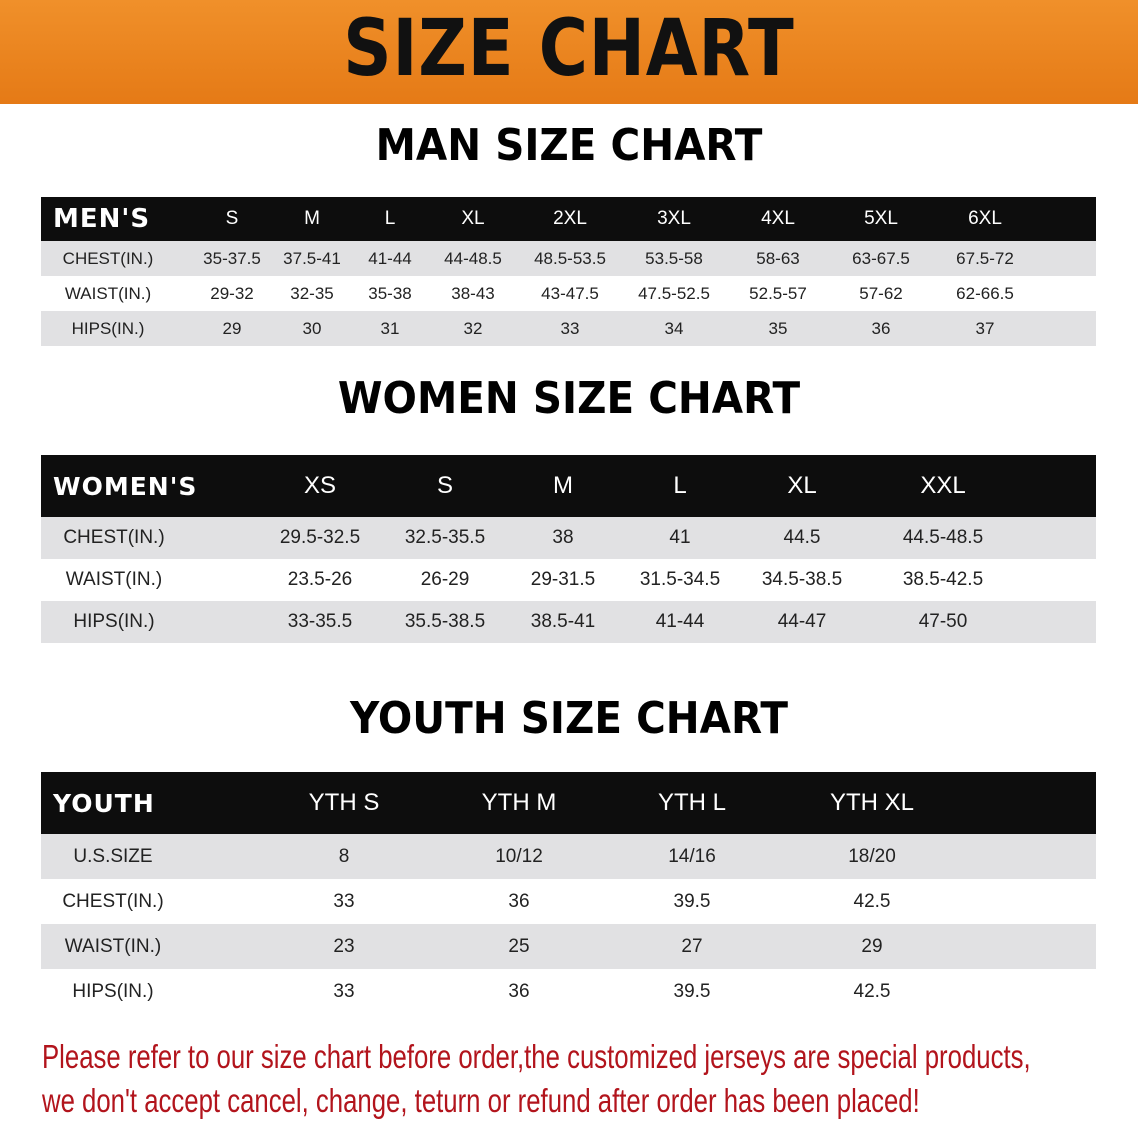 The height and width of the screenshot is (1132, 1138). I want to click on table-row: HIPS(IN.) 29 30 31 32 33 34 35 36 37, so click(568, 328).